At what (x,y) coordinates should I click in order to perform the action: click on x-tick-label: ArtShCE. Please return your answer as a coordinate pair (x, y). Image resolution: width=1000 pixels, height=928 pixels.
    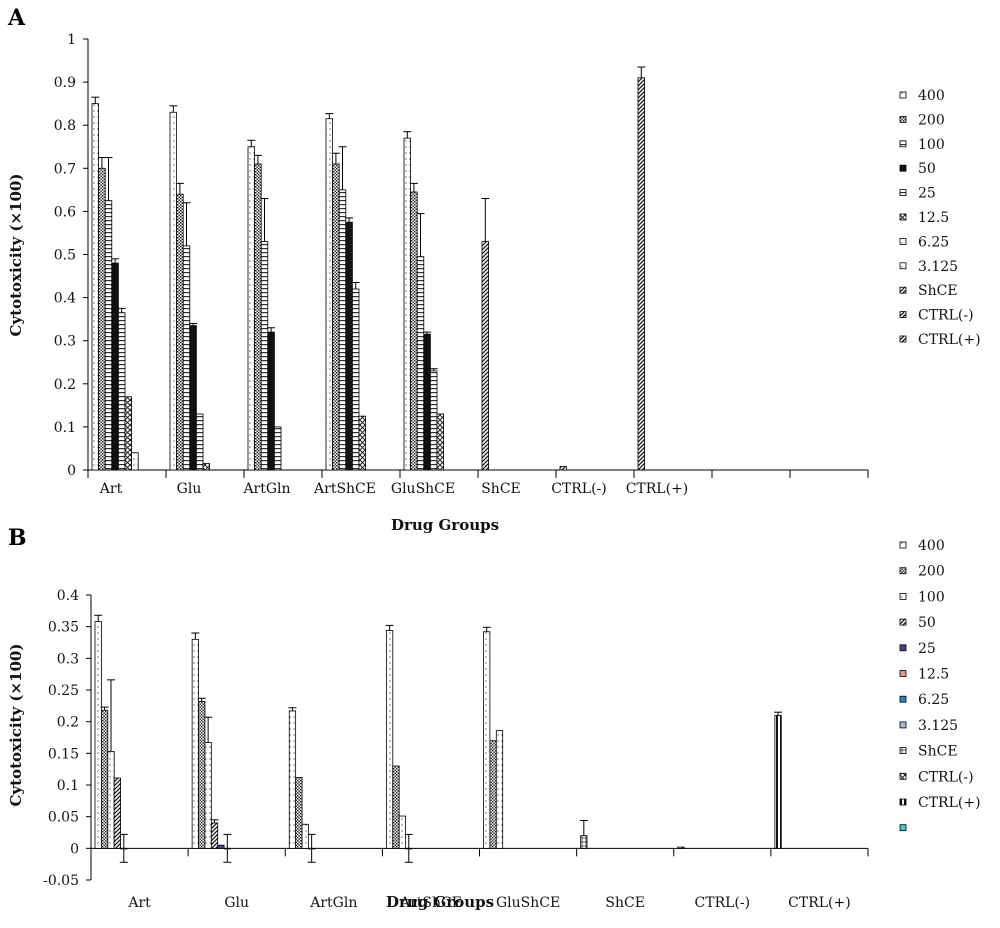
    Looking at the image, I should click on (430, 903).